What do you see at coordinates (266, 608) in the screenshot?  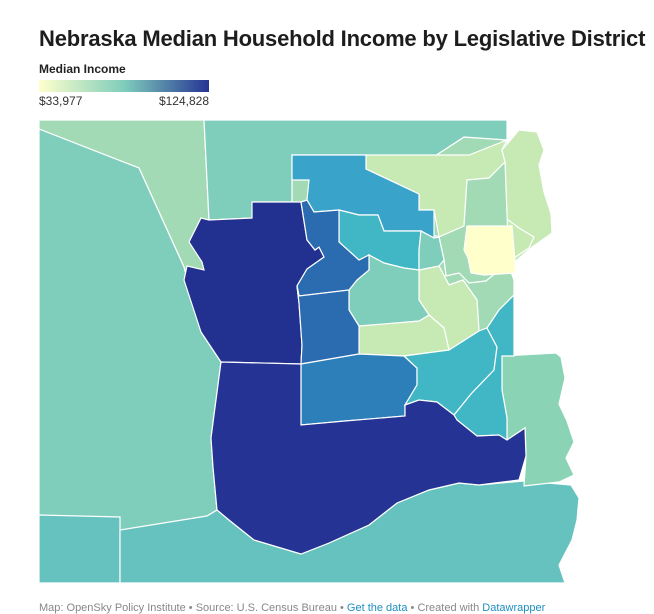 I see `source-credit: Source: U.S. Census Bureau` at bounding box center [266, 608].